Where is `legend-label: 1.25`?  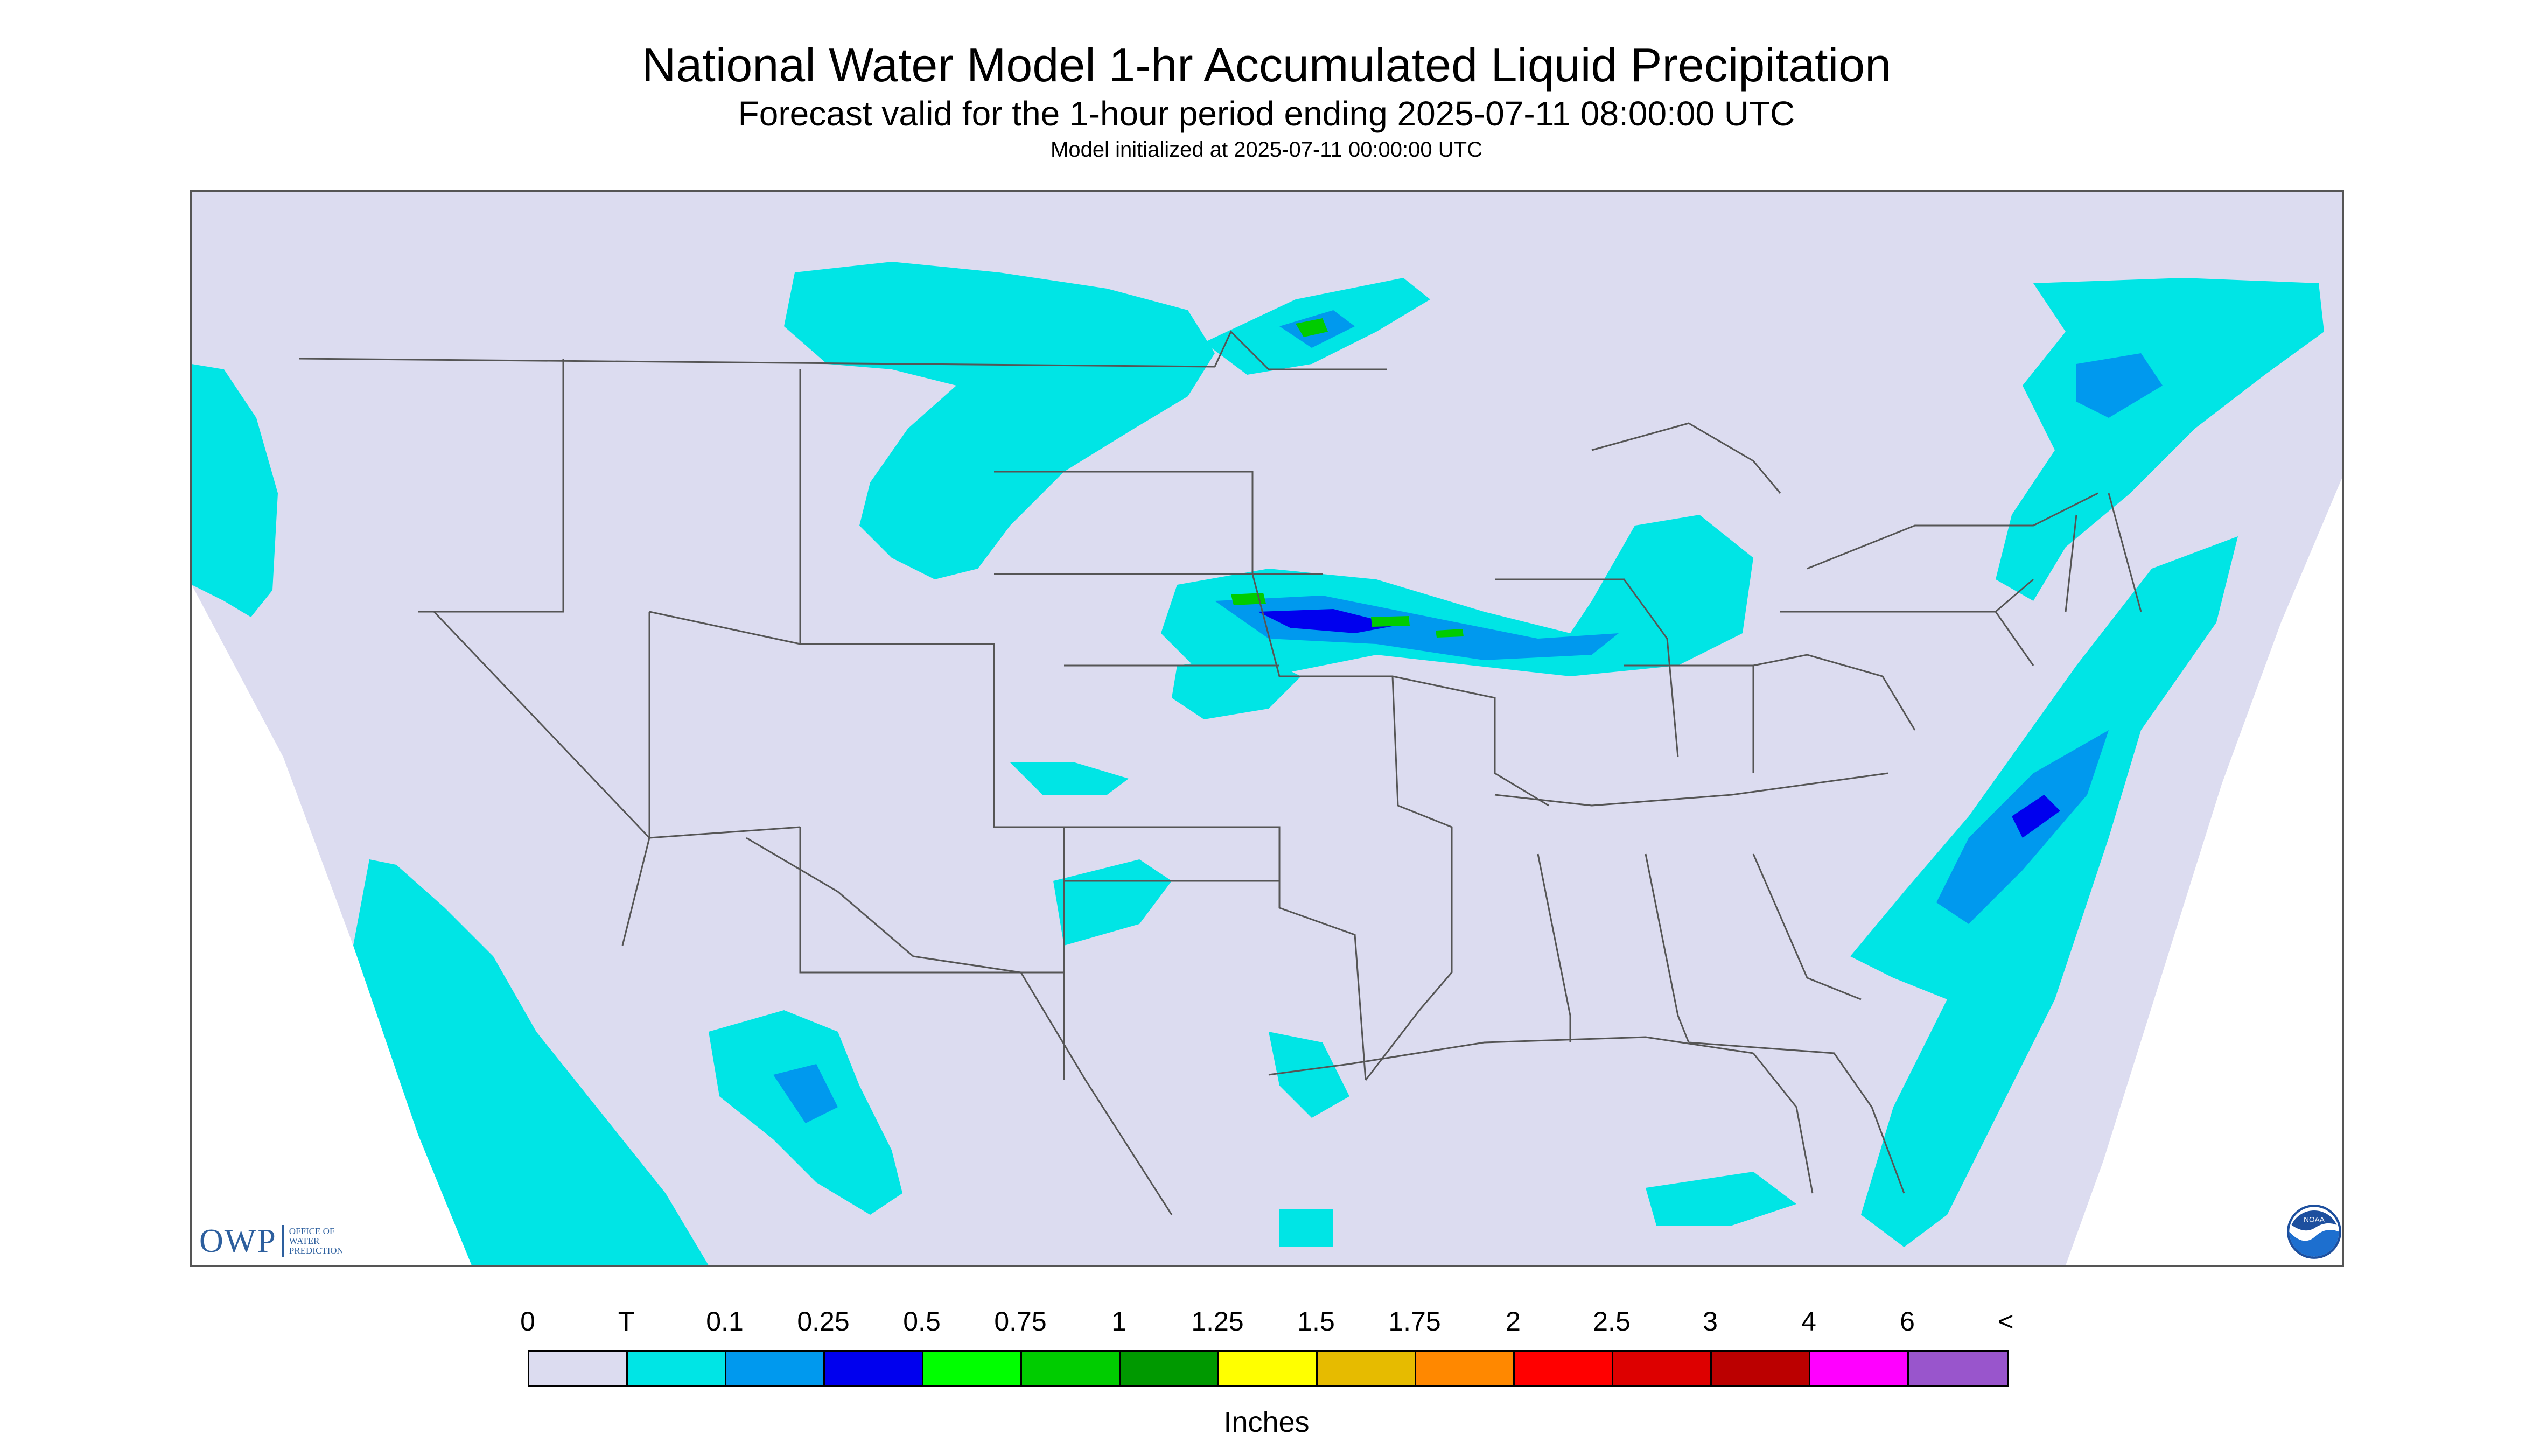 legend-label: 1.25 is located at coordinates (1217, 1321).